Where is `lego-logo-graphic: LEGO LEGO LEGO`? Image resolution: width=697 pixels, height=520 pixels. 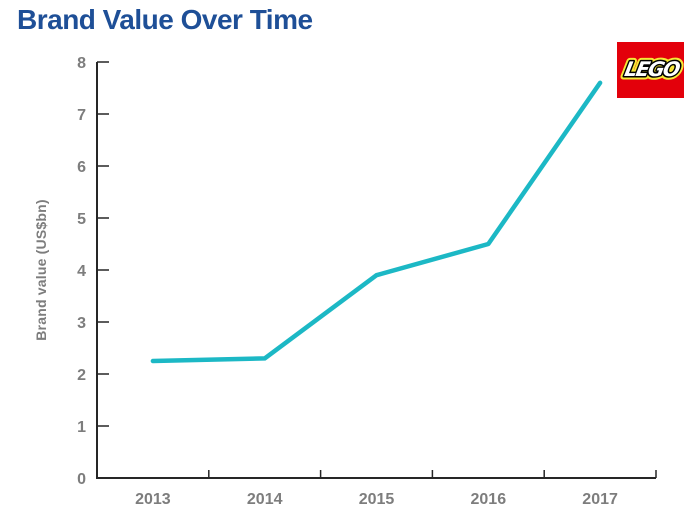 lego-logo-graphic: LEGO LEGO LEGO is located at coordinates (651, 70).